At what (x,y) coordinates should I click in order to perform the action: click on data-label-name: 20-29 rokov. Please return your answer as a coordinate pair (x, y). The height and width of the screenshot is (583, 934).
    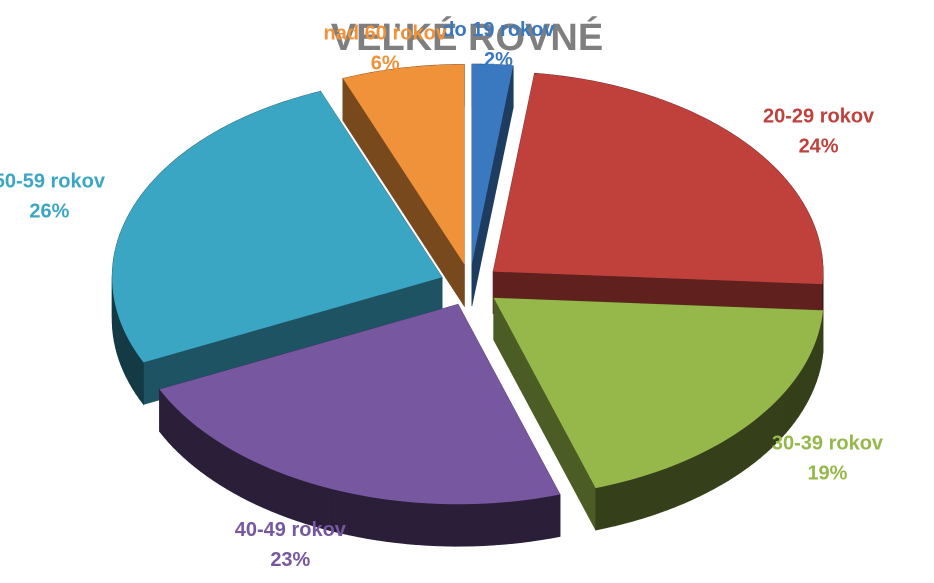
    Looking at the image, I should click on (819, 117).